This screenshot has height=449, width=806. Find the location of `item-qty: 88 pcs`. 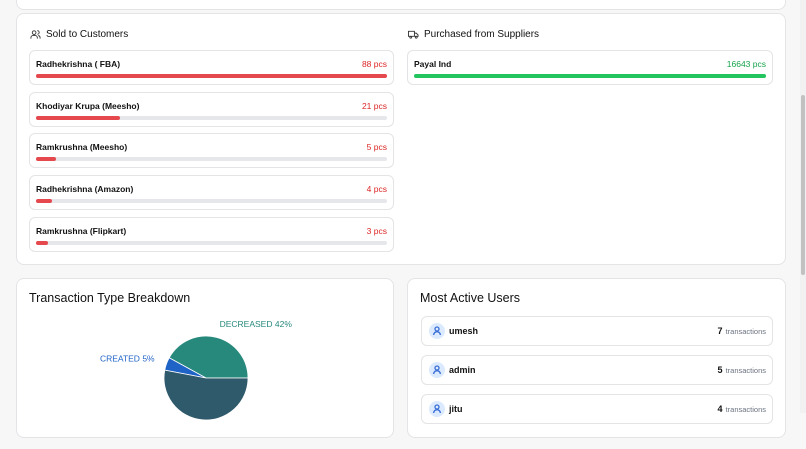

item-qty: 88 pcs is located at coordinates (374, 64).